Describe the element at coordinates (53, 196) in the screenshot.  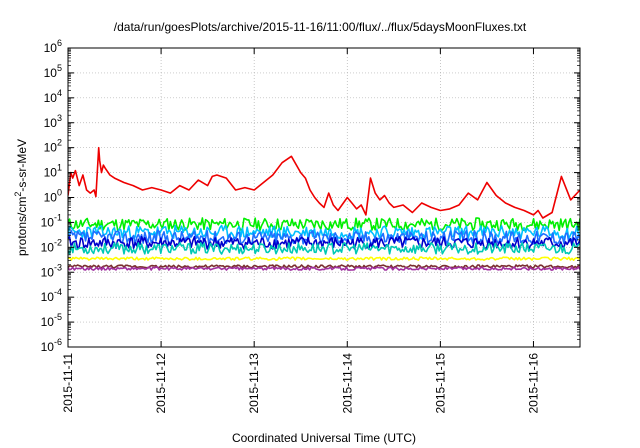
I see `y-tick-label: 10⁰` at that location.